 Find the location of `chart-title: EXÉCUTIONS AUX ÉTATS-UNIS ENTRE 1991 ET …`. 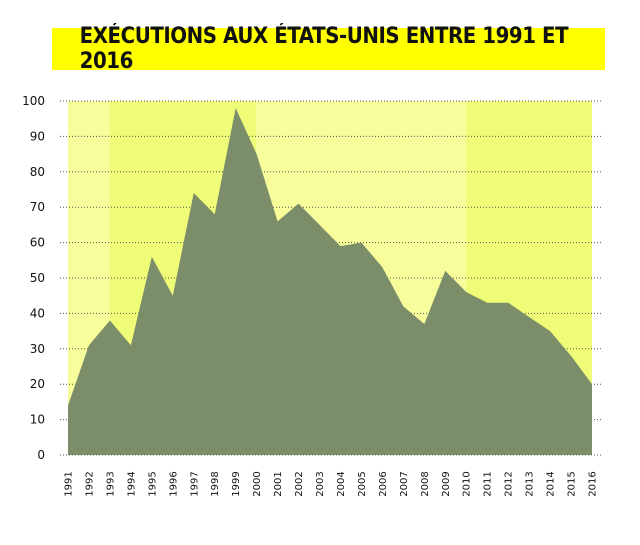

chart-title: EXÉCUTIONS AUX ÉTATS-UNIS ENTRE 1991 ET … is located at coordinates (324, 49).